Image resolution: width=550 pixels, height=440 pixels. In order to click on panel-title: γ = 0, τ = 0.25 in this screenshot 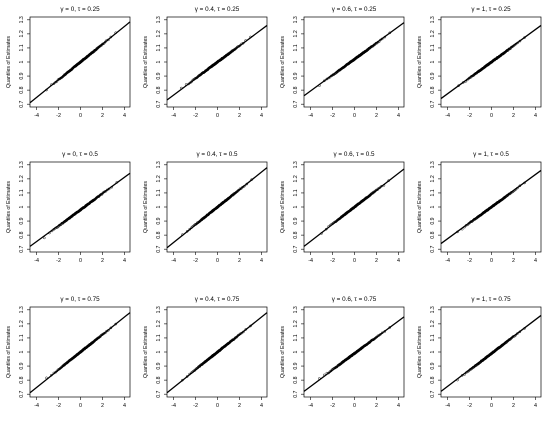, I will do `click(80, 9)`.